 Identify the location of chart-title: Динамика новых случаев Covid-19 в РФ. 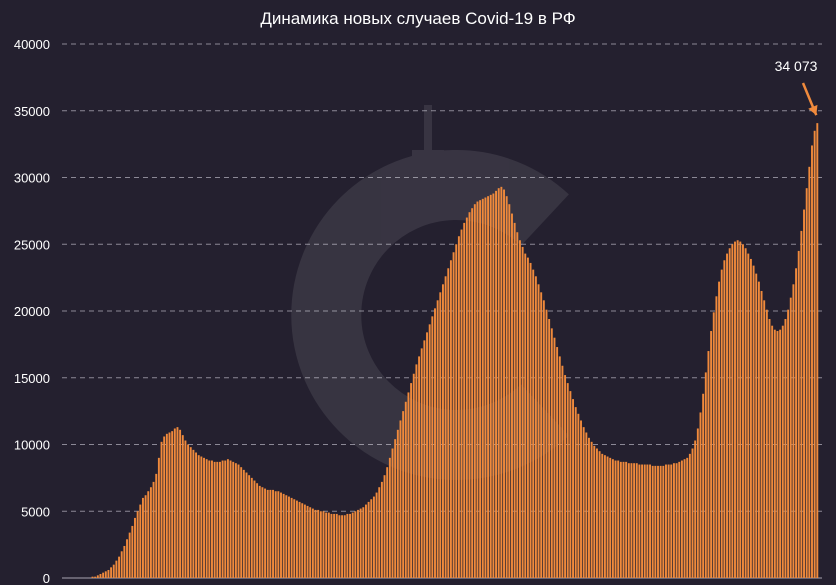
(418, 18).